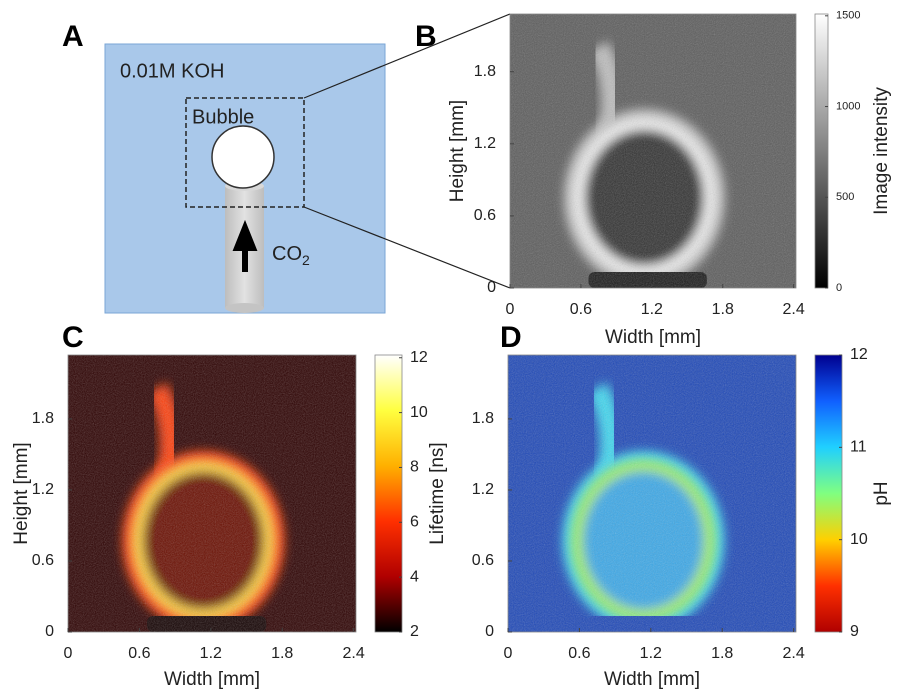 This screenshot has height=693, width=898. I want to click on zoom-box, so click(245, 152).